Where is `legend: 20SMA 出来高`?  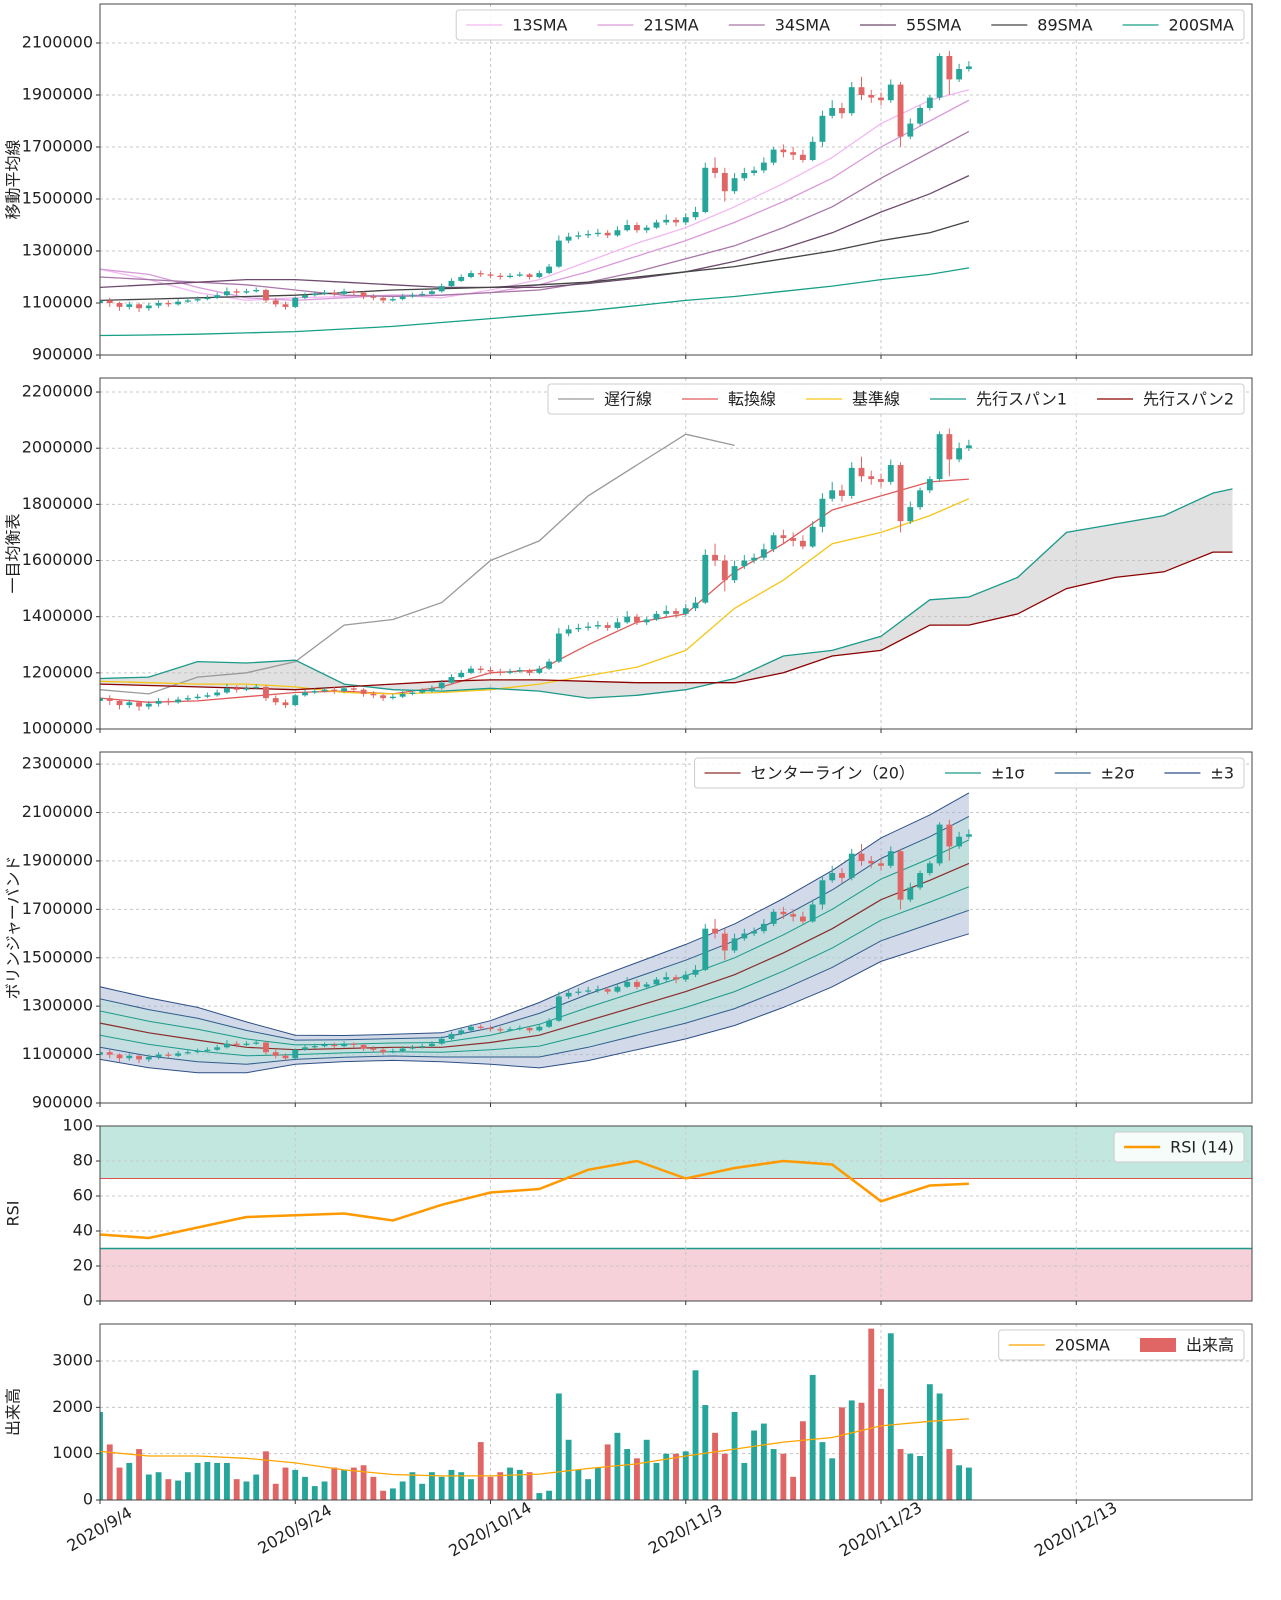 legend: 20SMA 出来高 is located at coordinates (1121, 1345).